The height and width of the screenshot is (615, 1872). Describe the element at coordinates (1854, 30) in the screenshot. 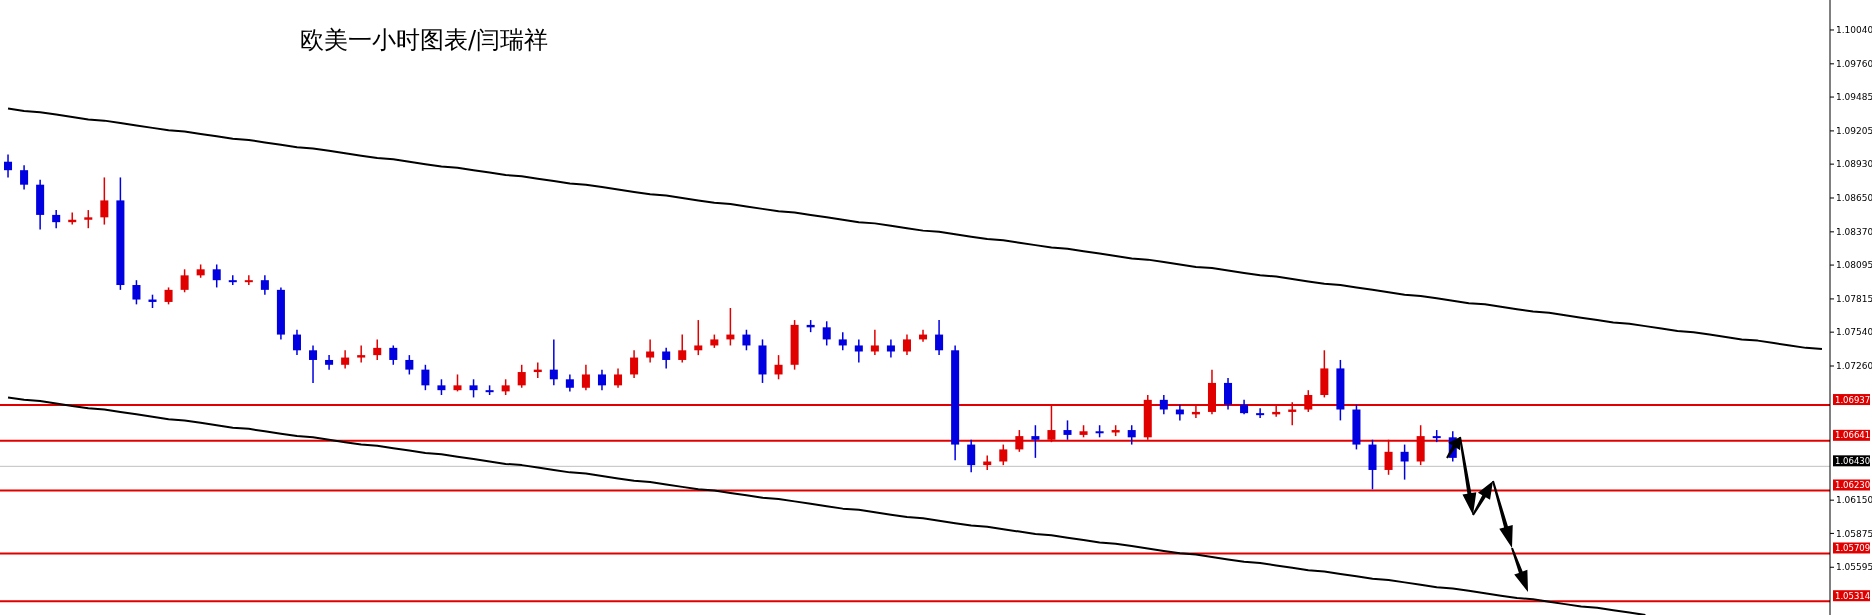

I see `y-tick-label: 1.10040` at that location.